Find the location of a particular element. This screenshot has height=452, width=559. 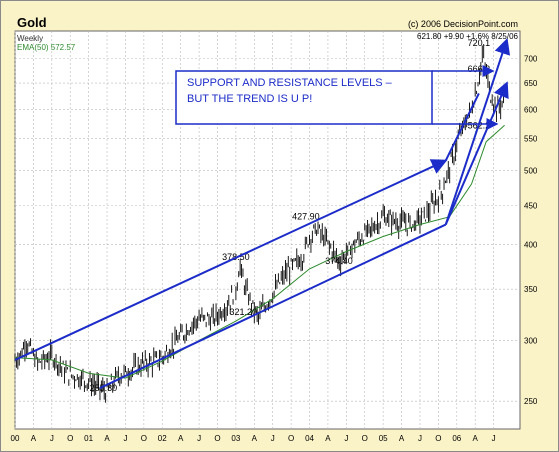

y-tick-labels: 250 300 350 400 450 500 550 600 650 700 is located at coordinates (531, 230).